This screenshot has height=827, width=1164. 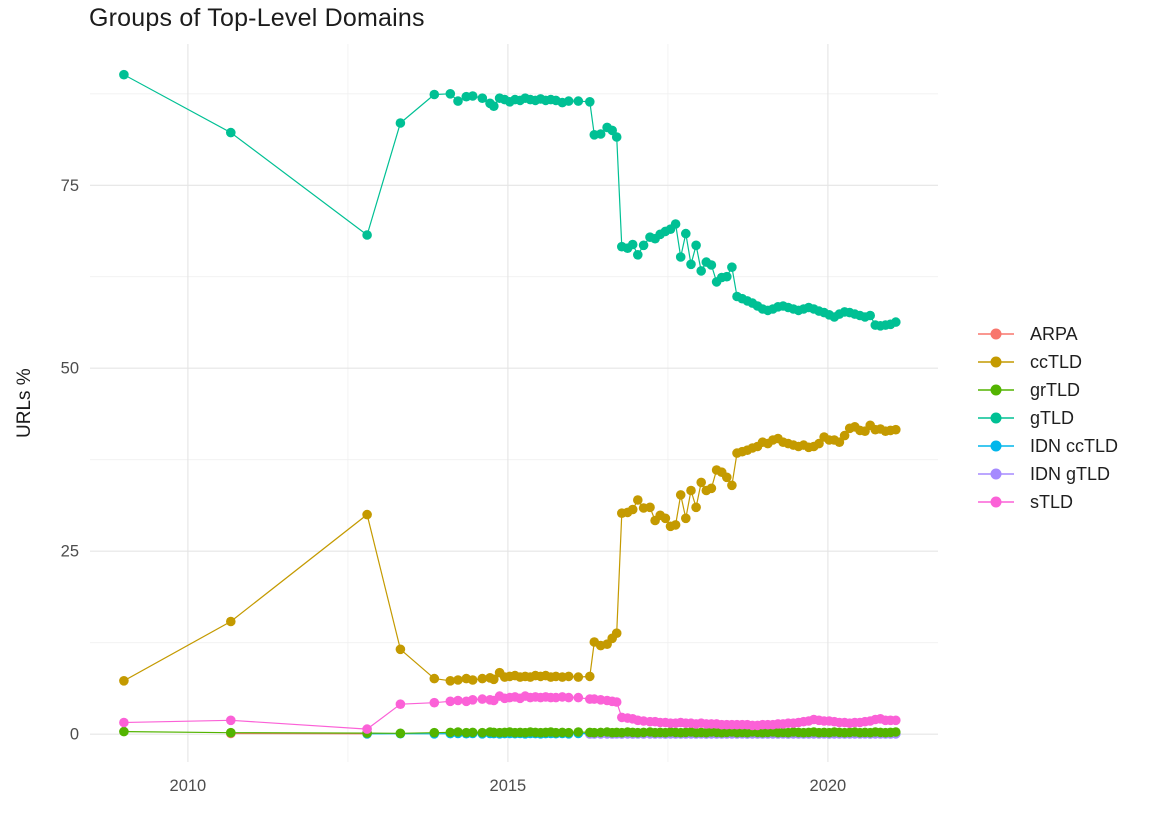 What do you see at coordinates (188, 786) in the screenshot?
I see `svg-text: 2010` at bounding box center [188, 786].